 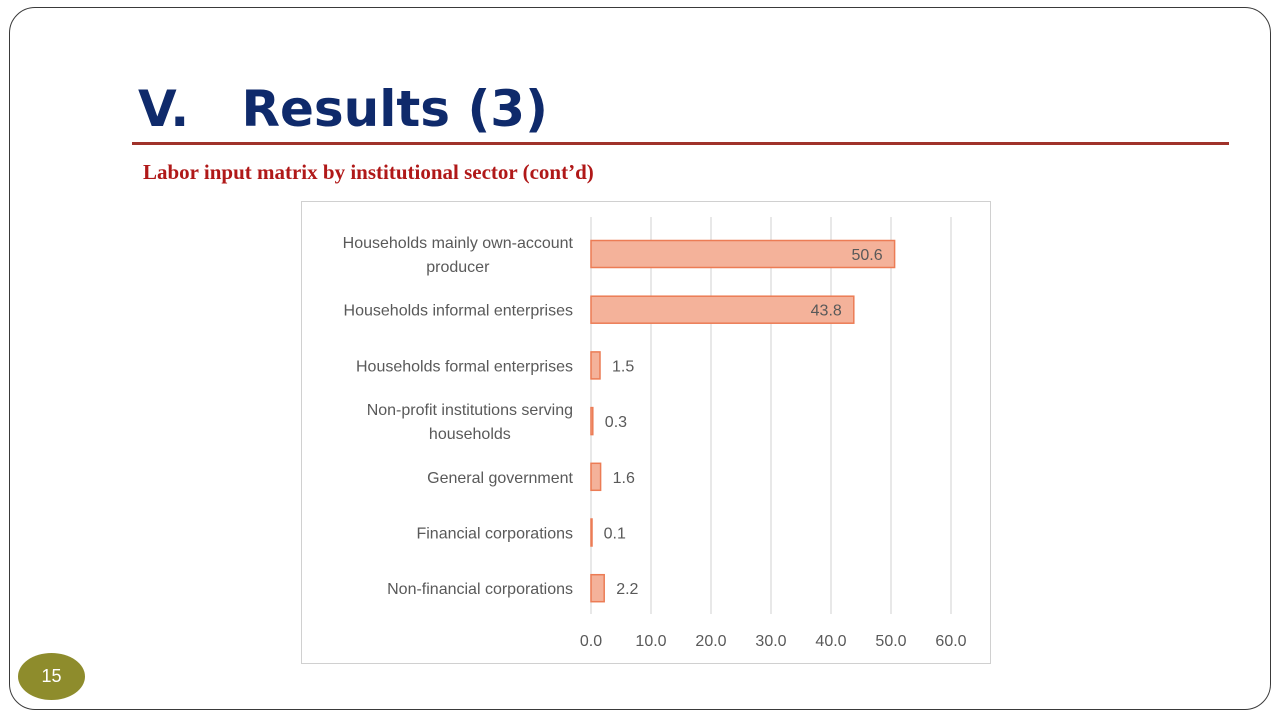 I want to click on page-number-badge: 15, so click(x=51, y=676).